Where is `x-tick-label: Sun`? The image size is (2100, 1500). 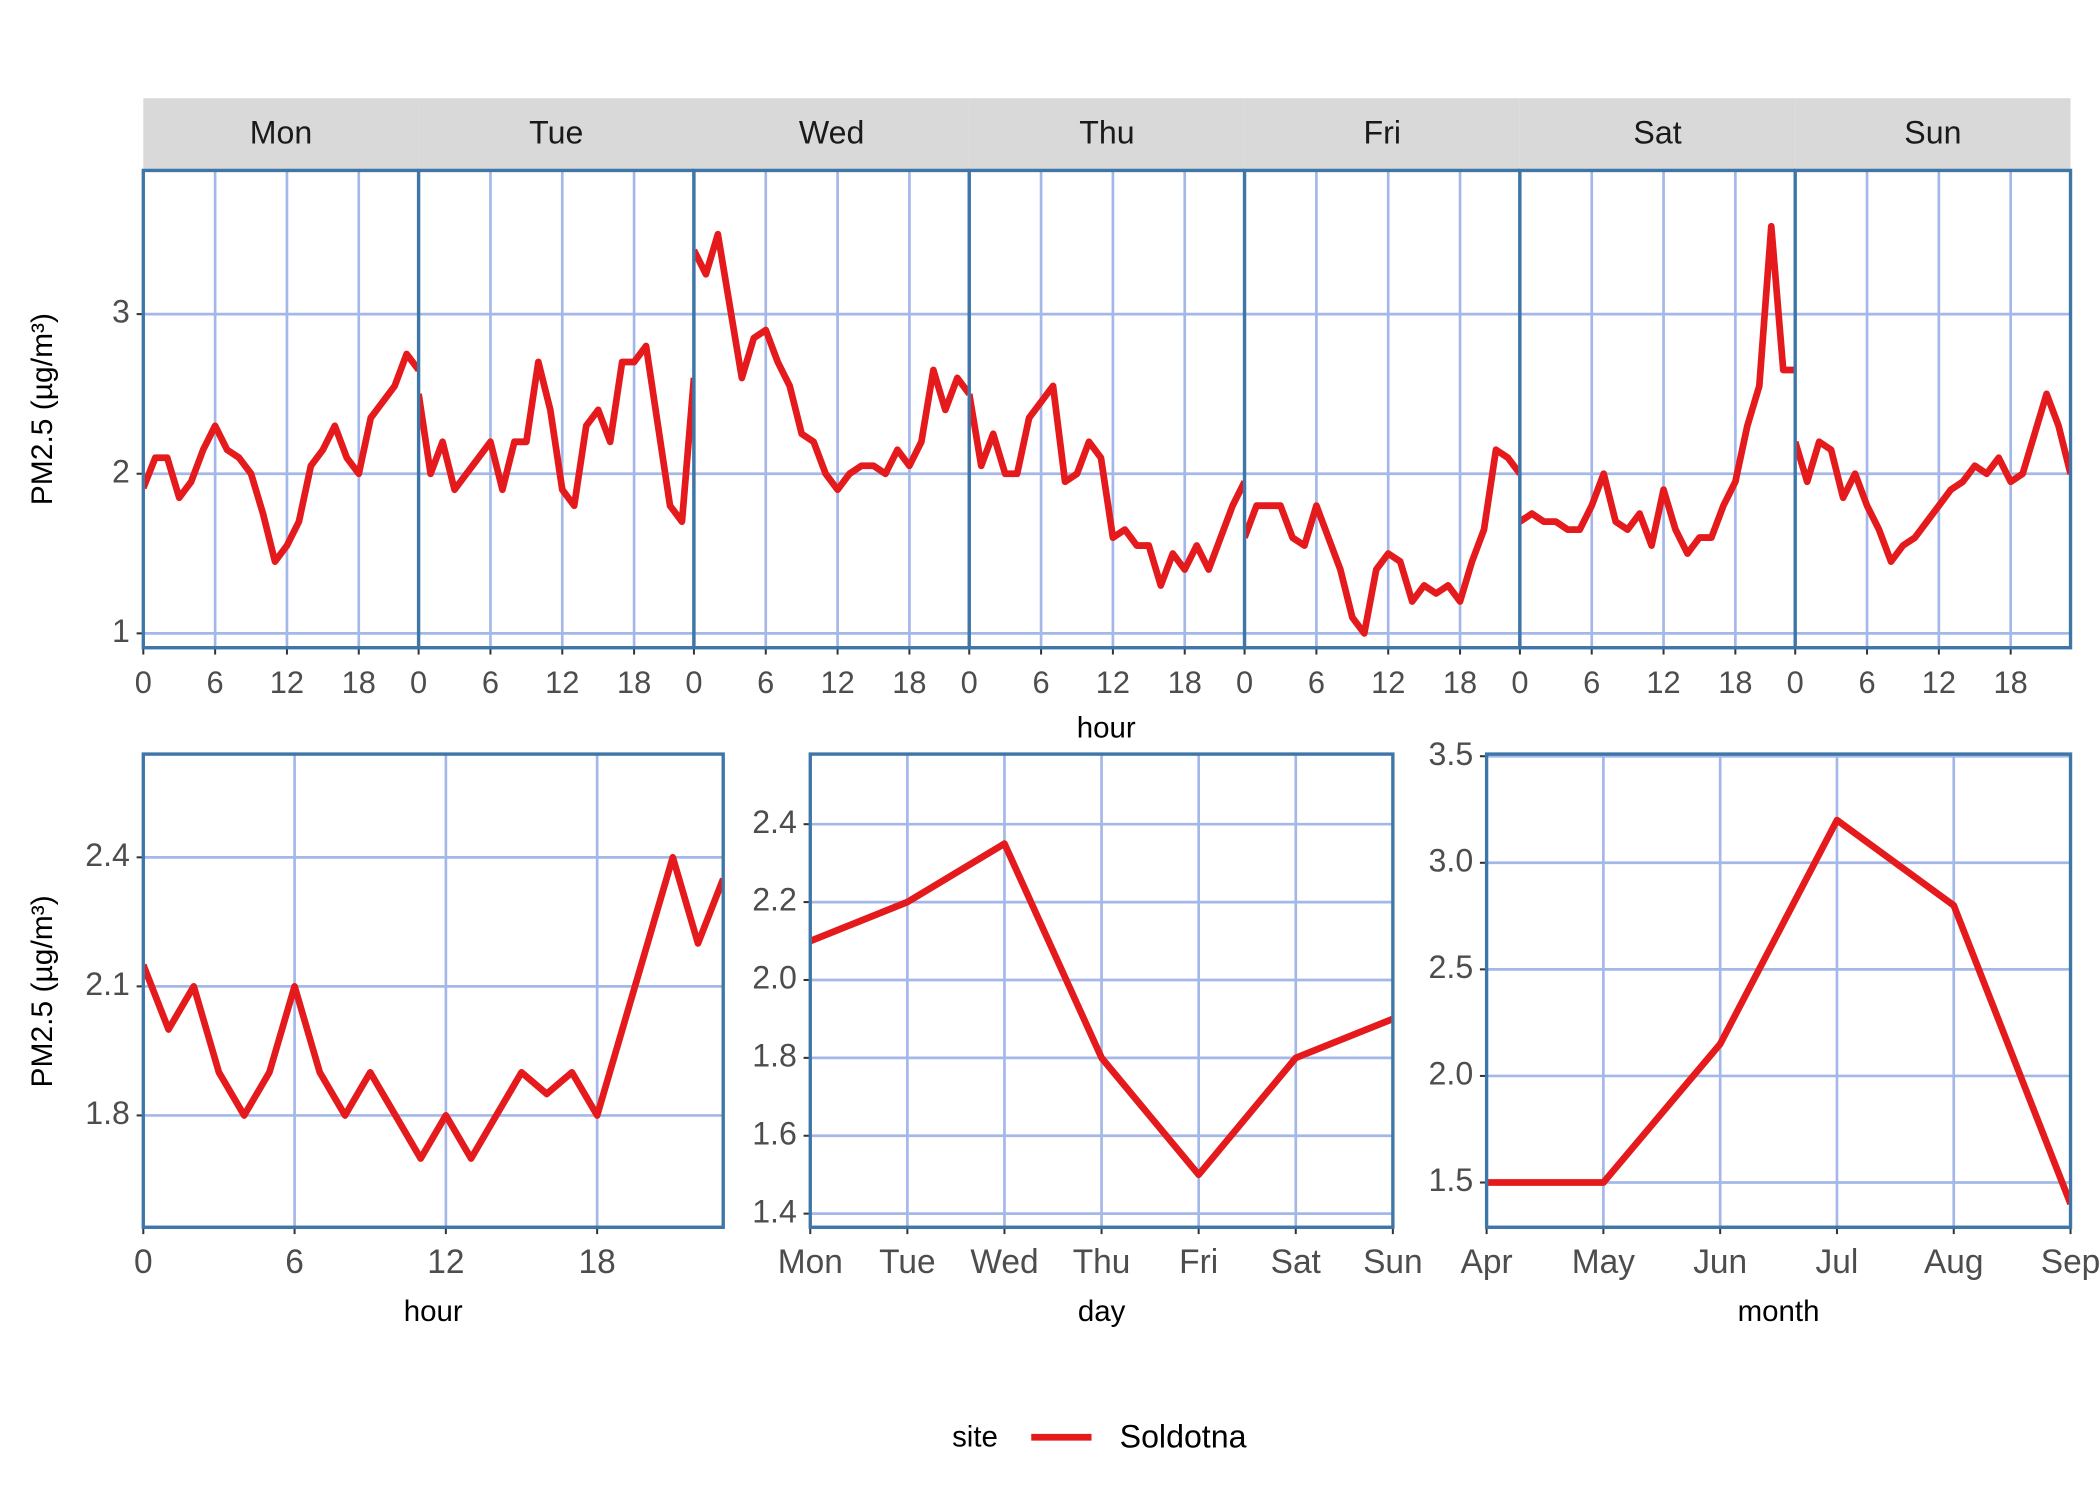
x-tick-label: Sun is located at coordinates (1393, 1262).